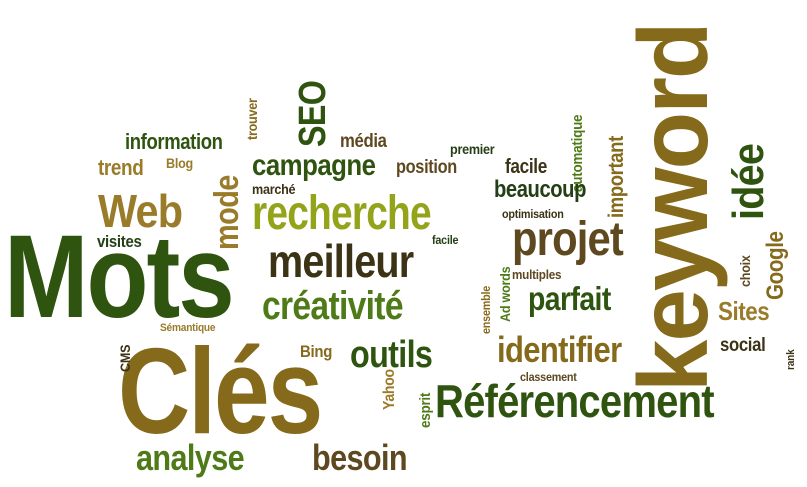 This screenshot has height=487, width=807. I want to click on word-optimisation: optimisation, so click(533, 214).